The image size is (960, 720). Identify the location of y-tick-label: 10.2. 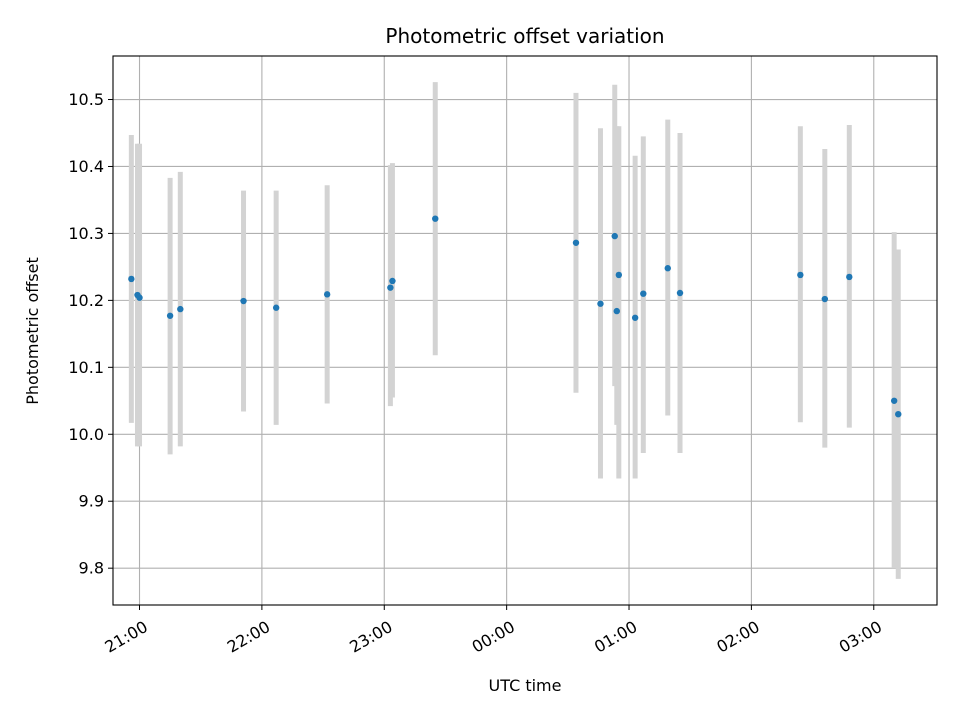
(86, 300).